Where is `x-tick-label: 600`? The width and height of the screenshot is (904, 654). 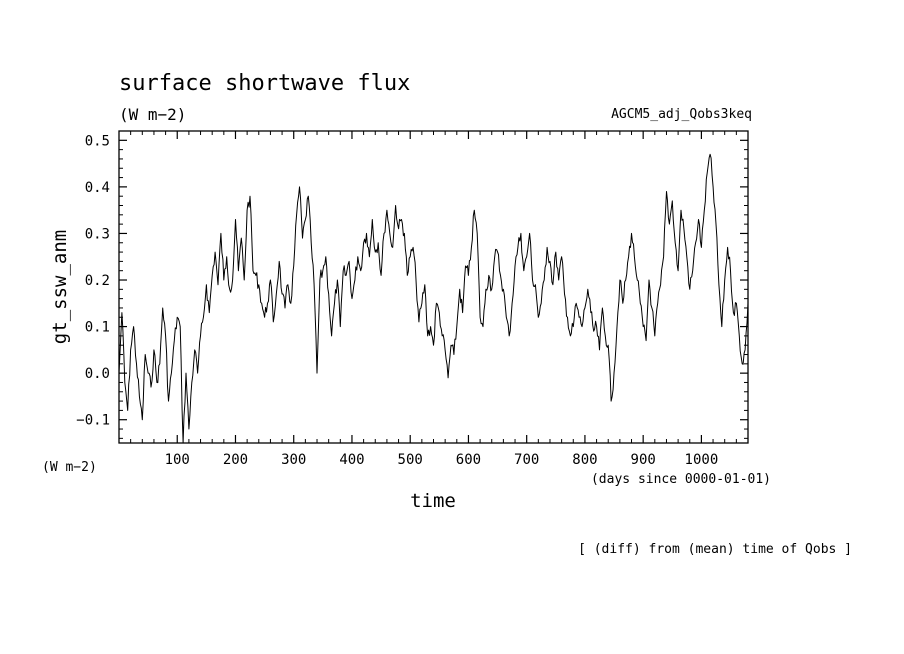
x-tick-label: 600 is located at coordinates (468, 460).